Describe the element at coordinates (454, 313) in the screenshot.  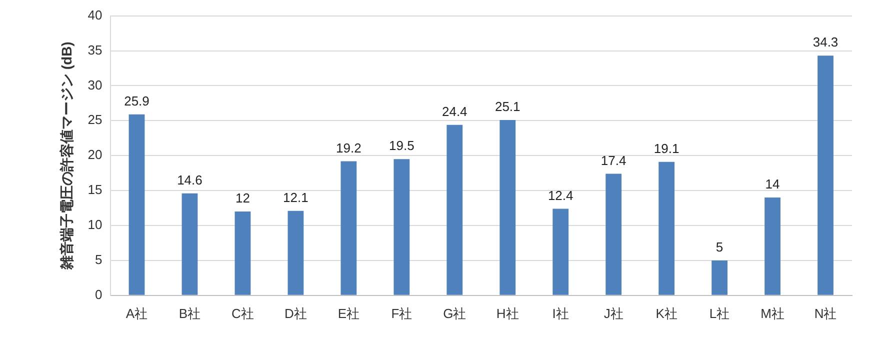
I see `x-tick-label: G社` at that location.